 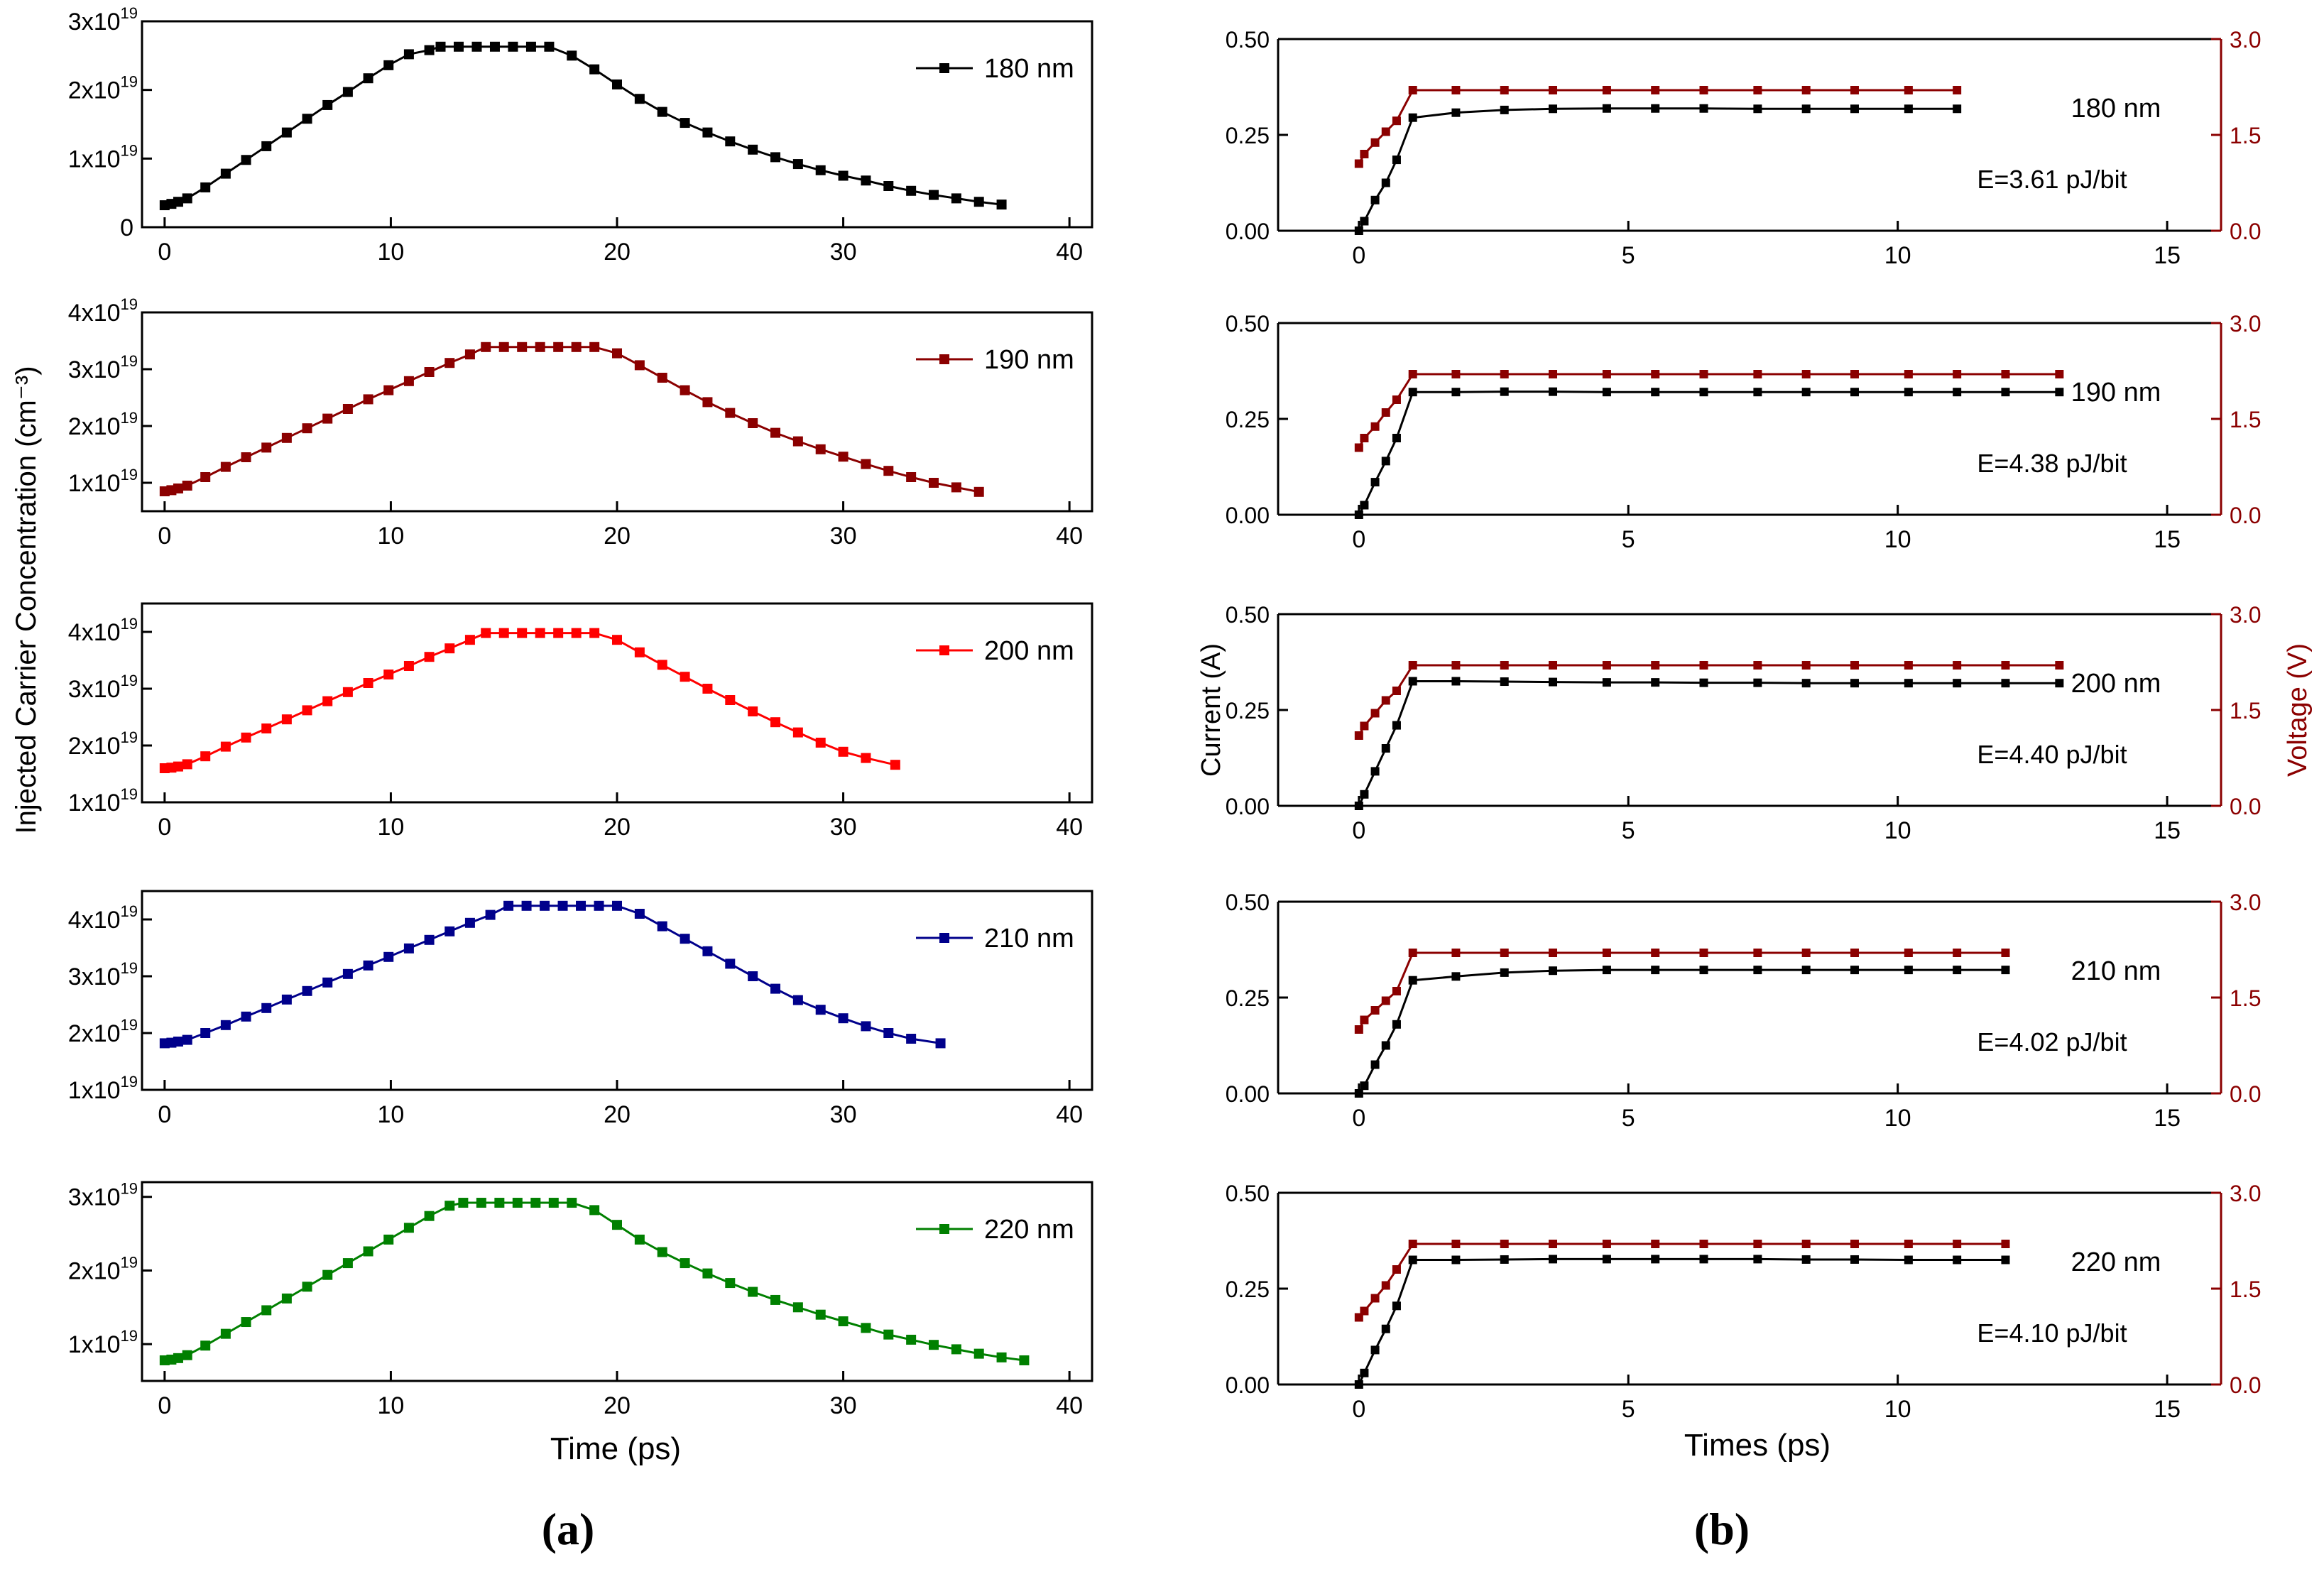 I want to click on y-tick-label: 4x10¹⁹, so click(x=103, y=311).